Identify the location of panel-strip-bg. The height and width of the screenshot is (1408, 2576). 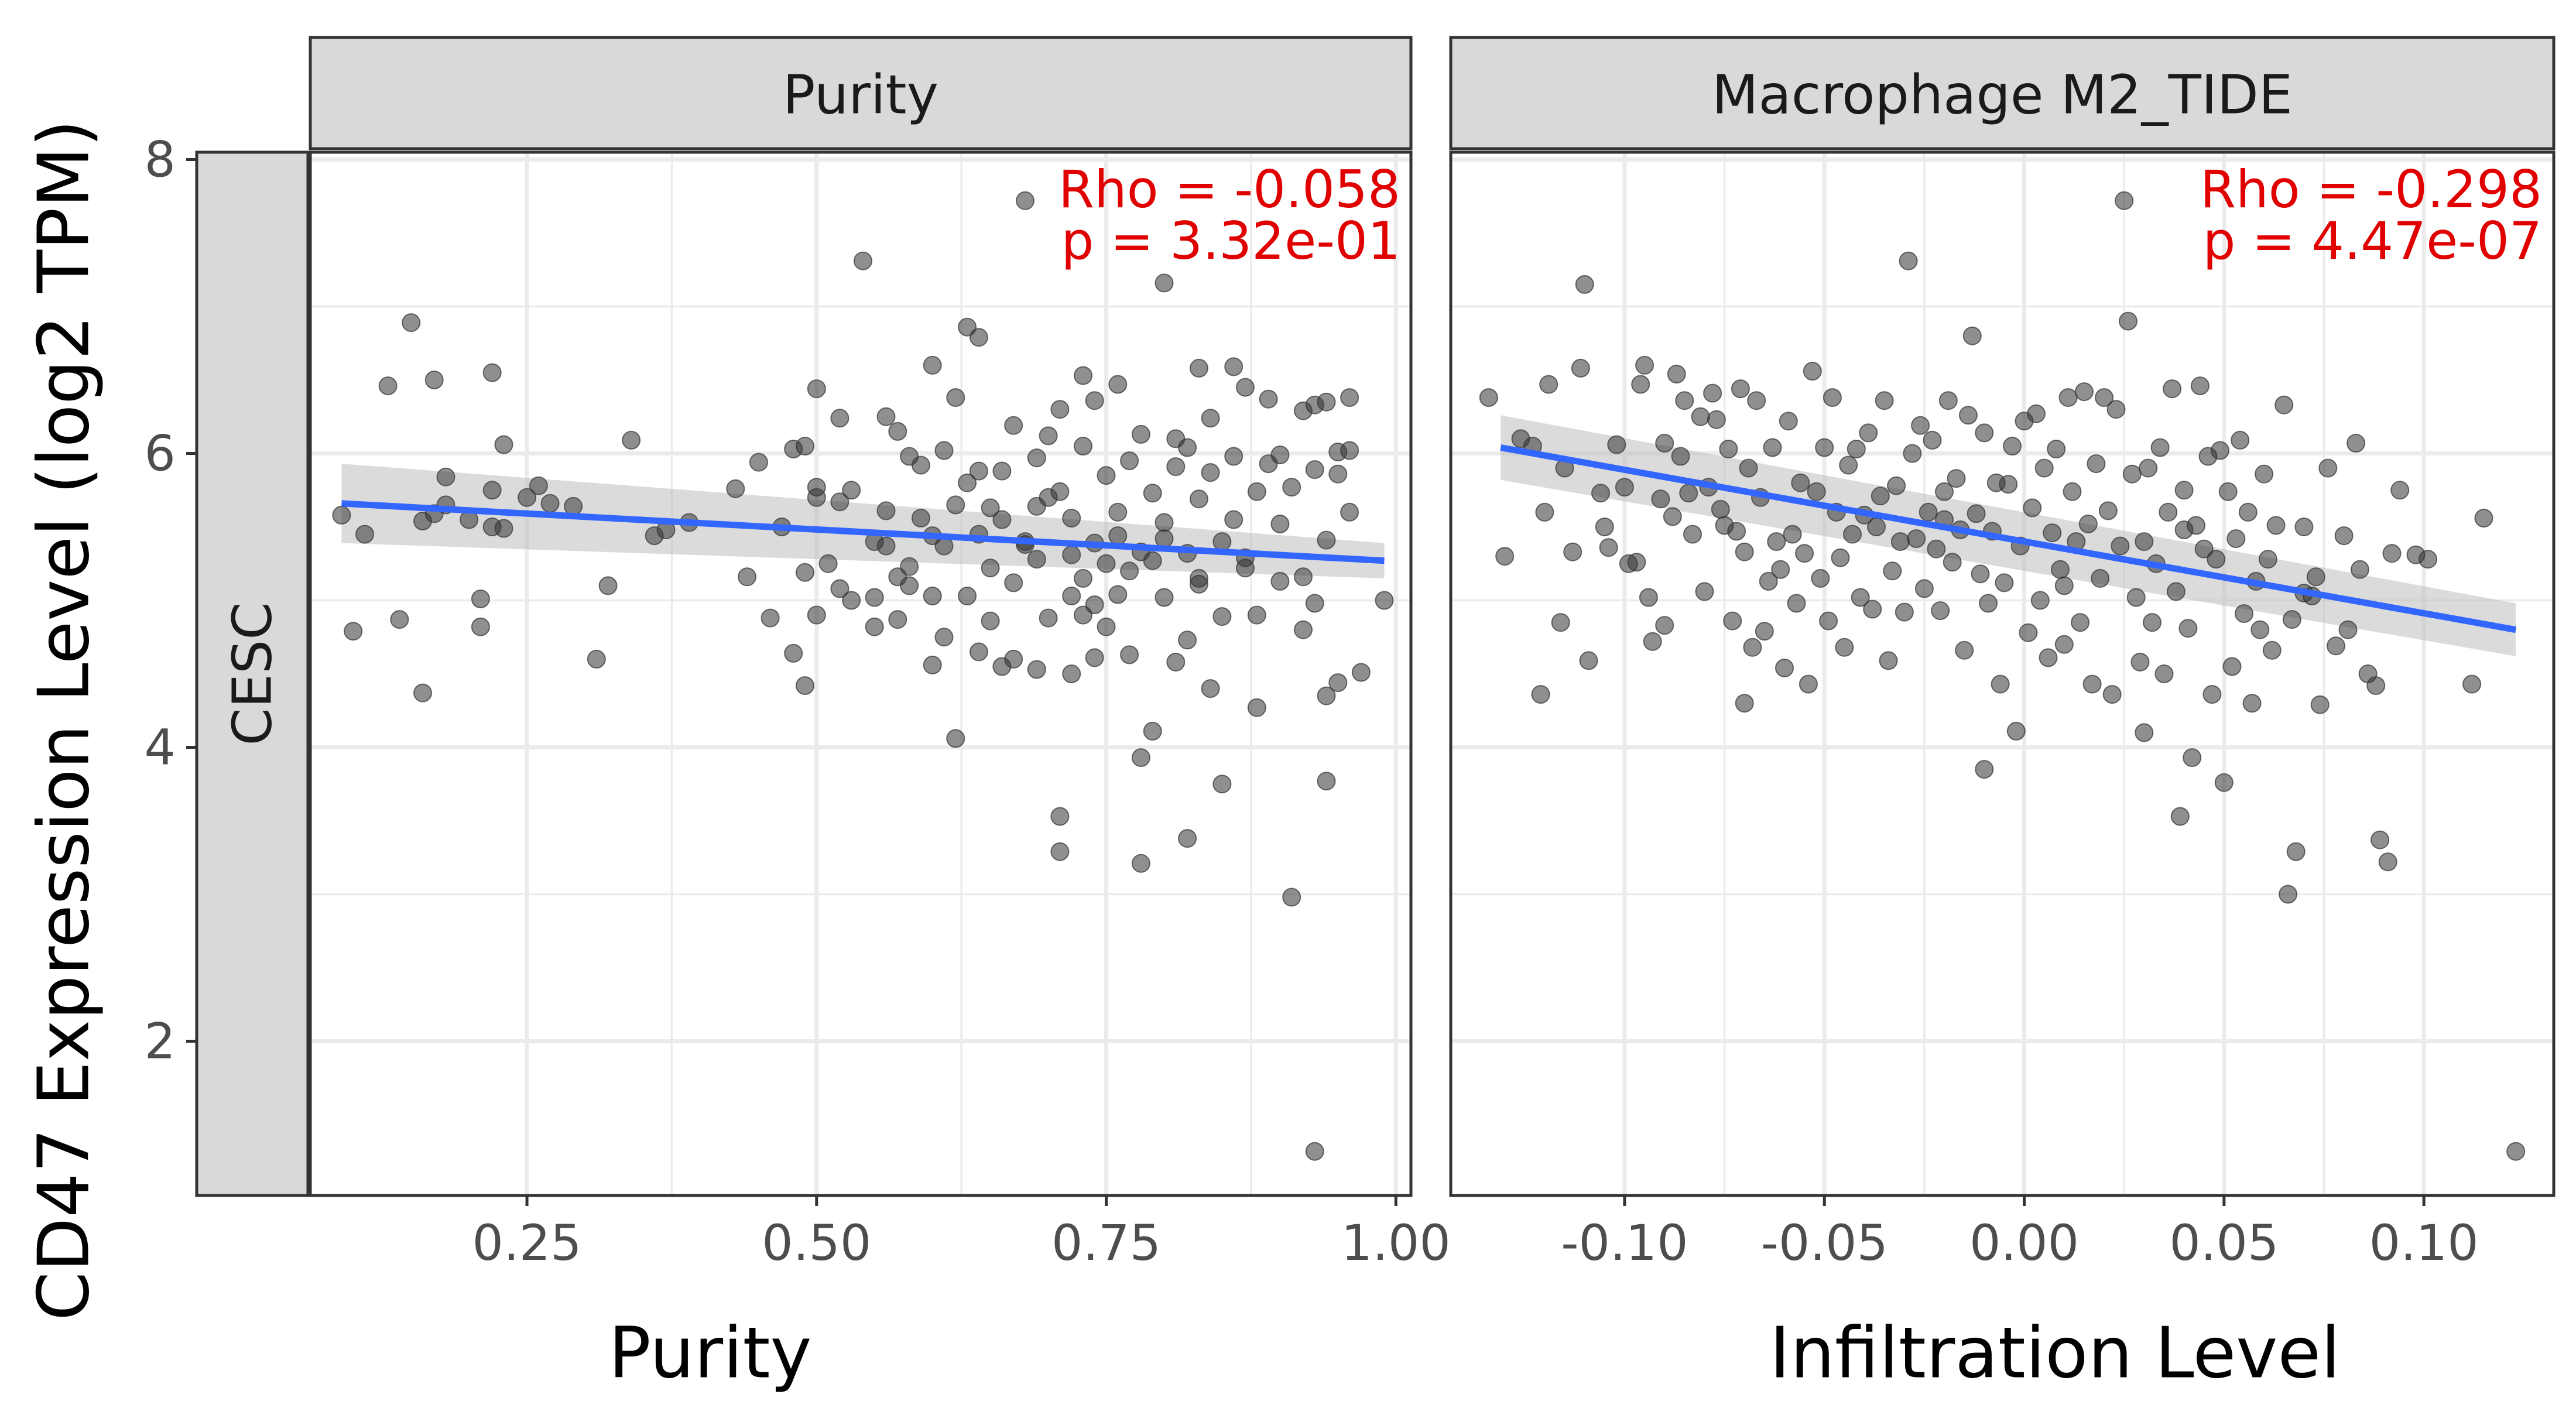
(2002, 93).